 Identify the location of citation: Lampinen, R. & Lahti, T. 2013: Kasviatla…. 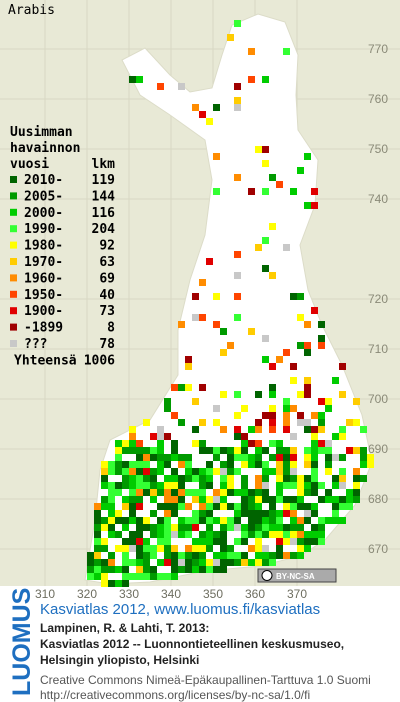
(192, 644).